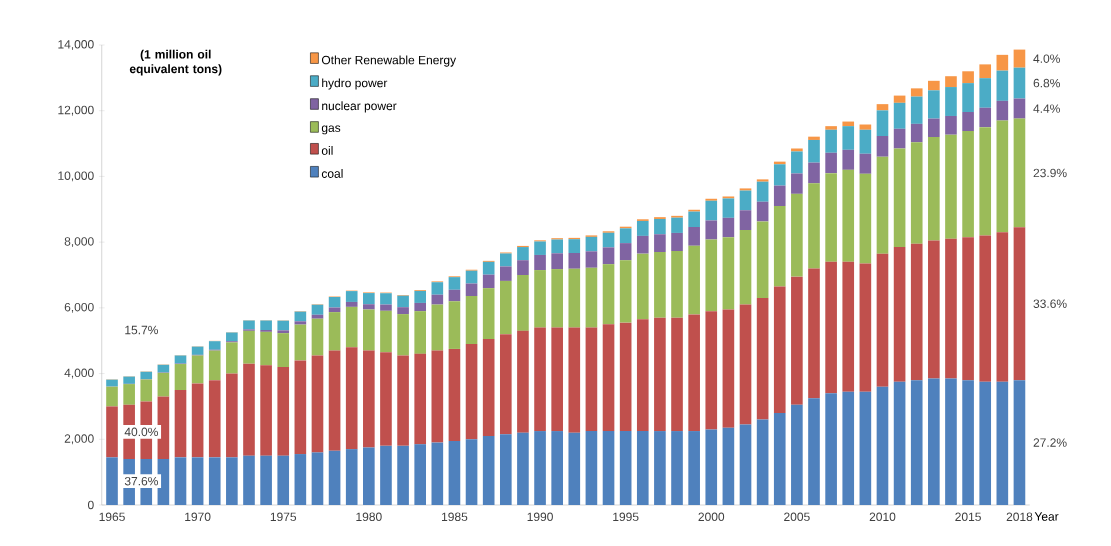 This screenshot has height=546, width=1111. Describe the element at coordinates (79, 242) in the screenshot. I see `y-tick-label: 8,000` at that location.